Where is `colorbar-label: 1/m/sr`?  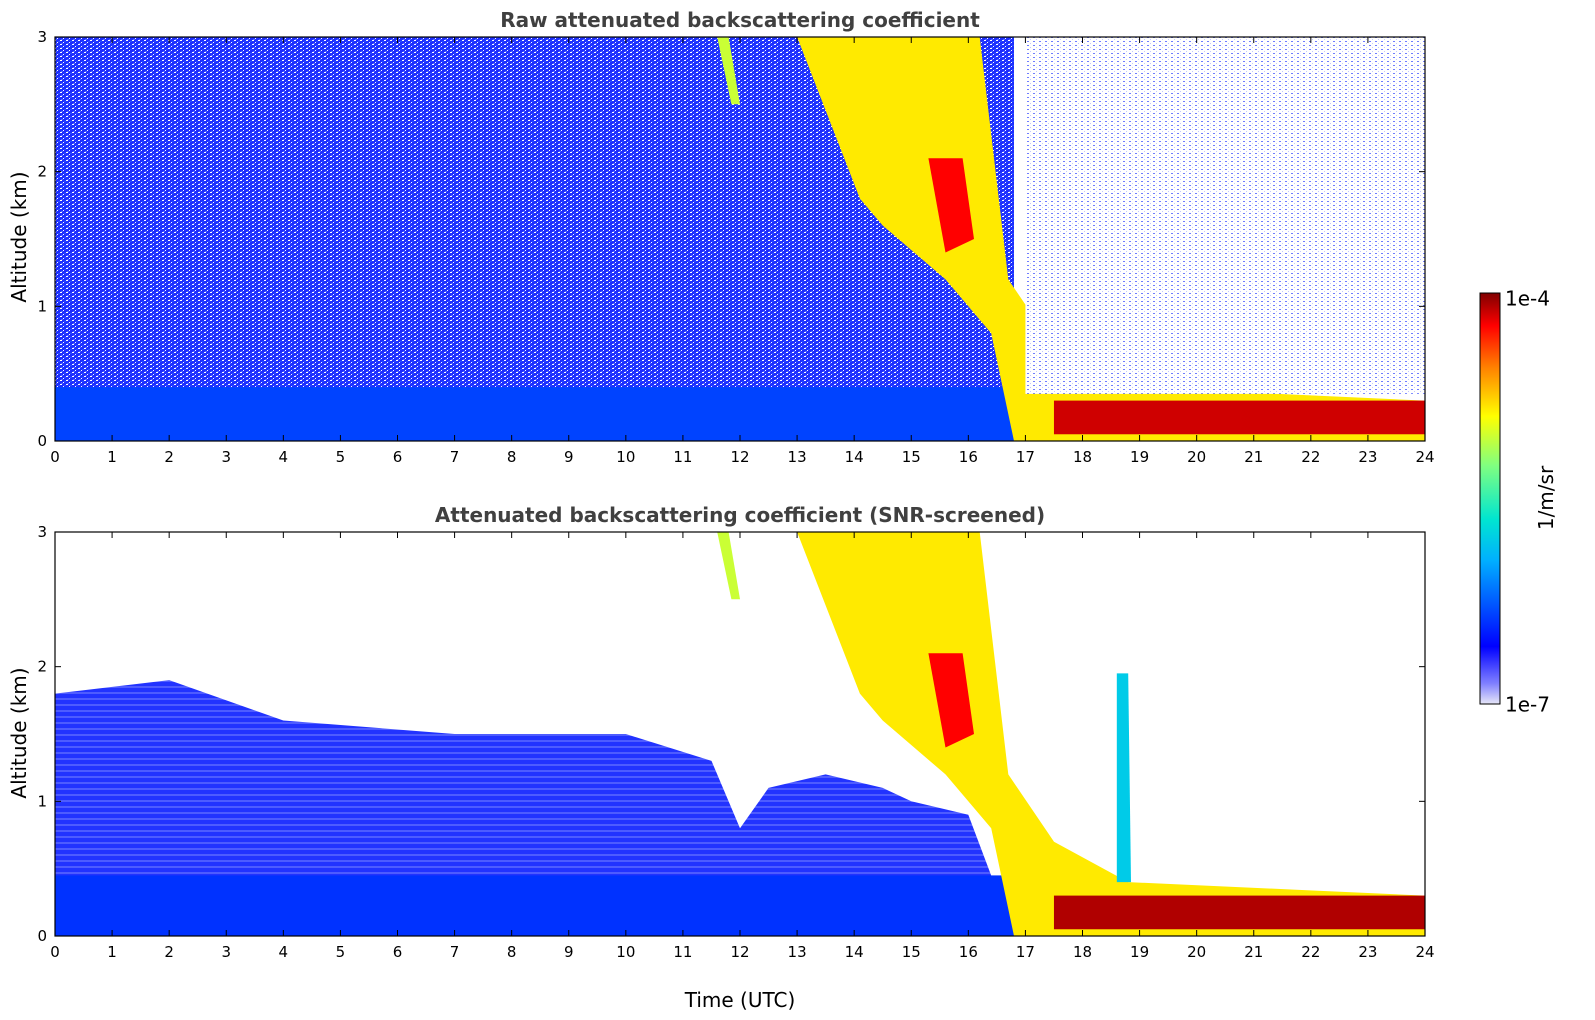
colorbar-label: 1/m/sr is located at coordinates (1546, 497).